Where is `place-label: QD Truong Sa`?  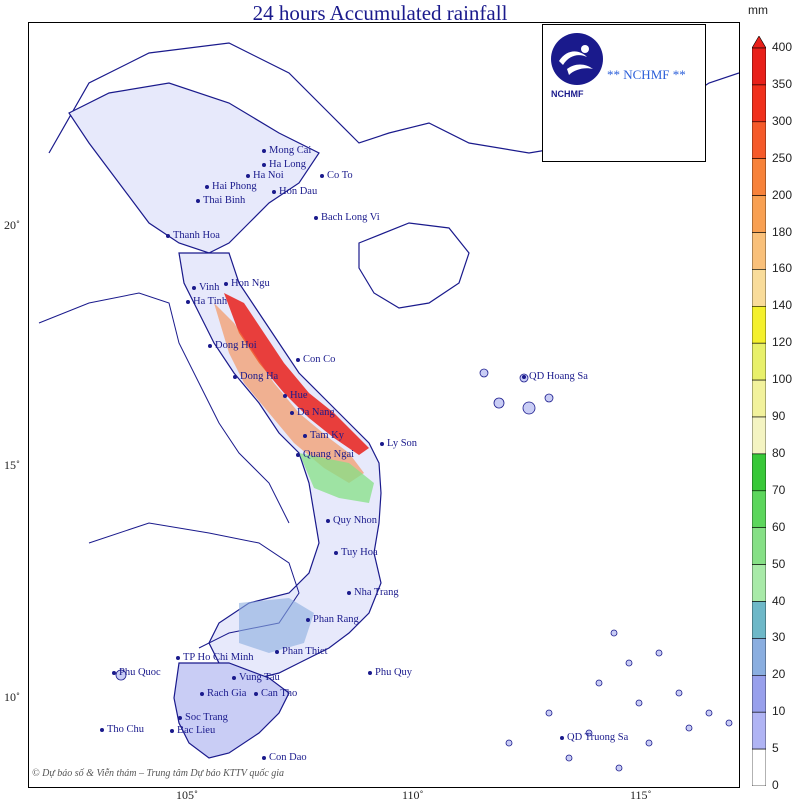 place-label: QD Truong Sa is located at coordinates (594, 737).